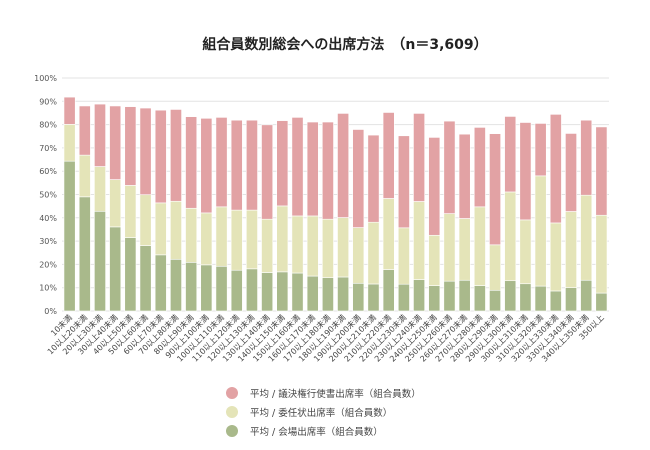 The height and width of the screenshot is (450, 650). Describe the element at coordinates (321, 413) in the screenshot. I see `legend-label: 平均 / 委任状出席率（組合員数）` at that location.